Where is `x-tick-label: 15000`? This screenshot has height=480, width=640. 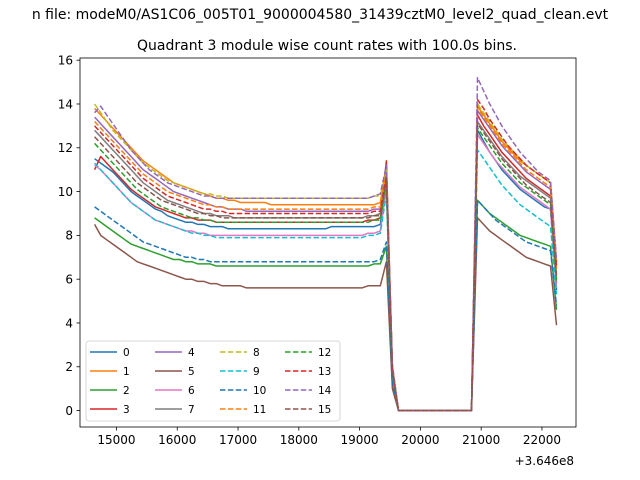
x-tick-label: 15000 is located at coordinates (116, 440).